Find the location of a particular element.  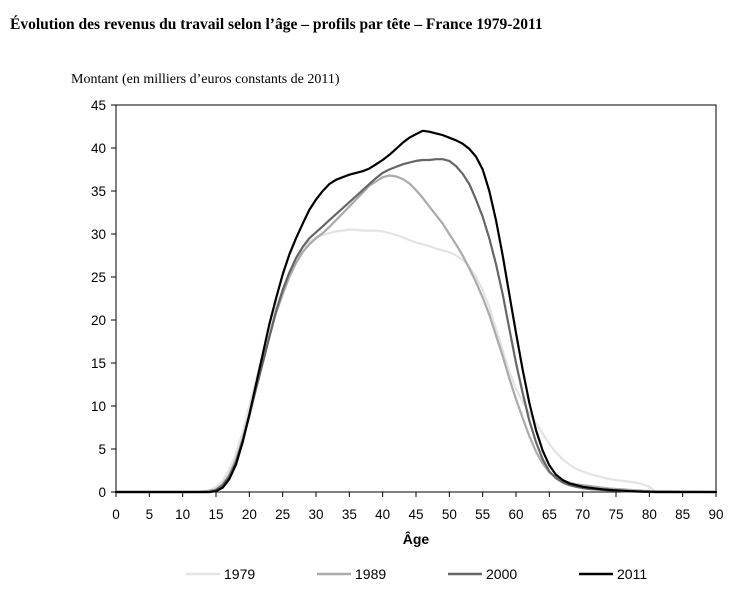

x-tick-label: 90 is located at coordinates (715, 514).